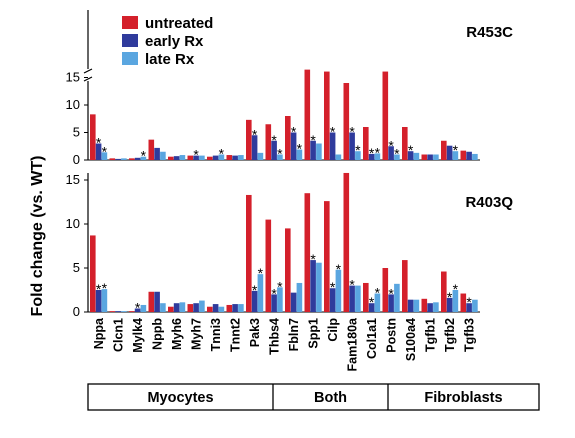 The width and height of the screenshot is (575, 438). What do you see at coordinates (179, 23) in the screenshot?
I see `legend-label: untreated` at bounding box center [179, 23].